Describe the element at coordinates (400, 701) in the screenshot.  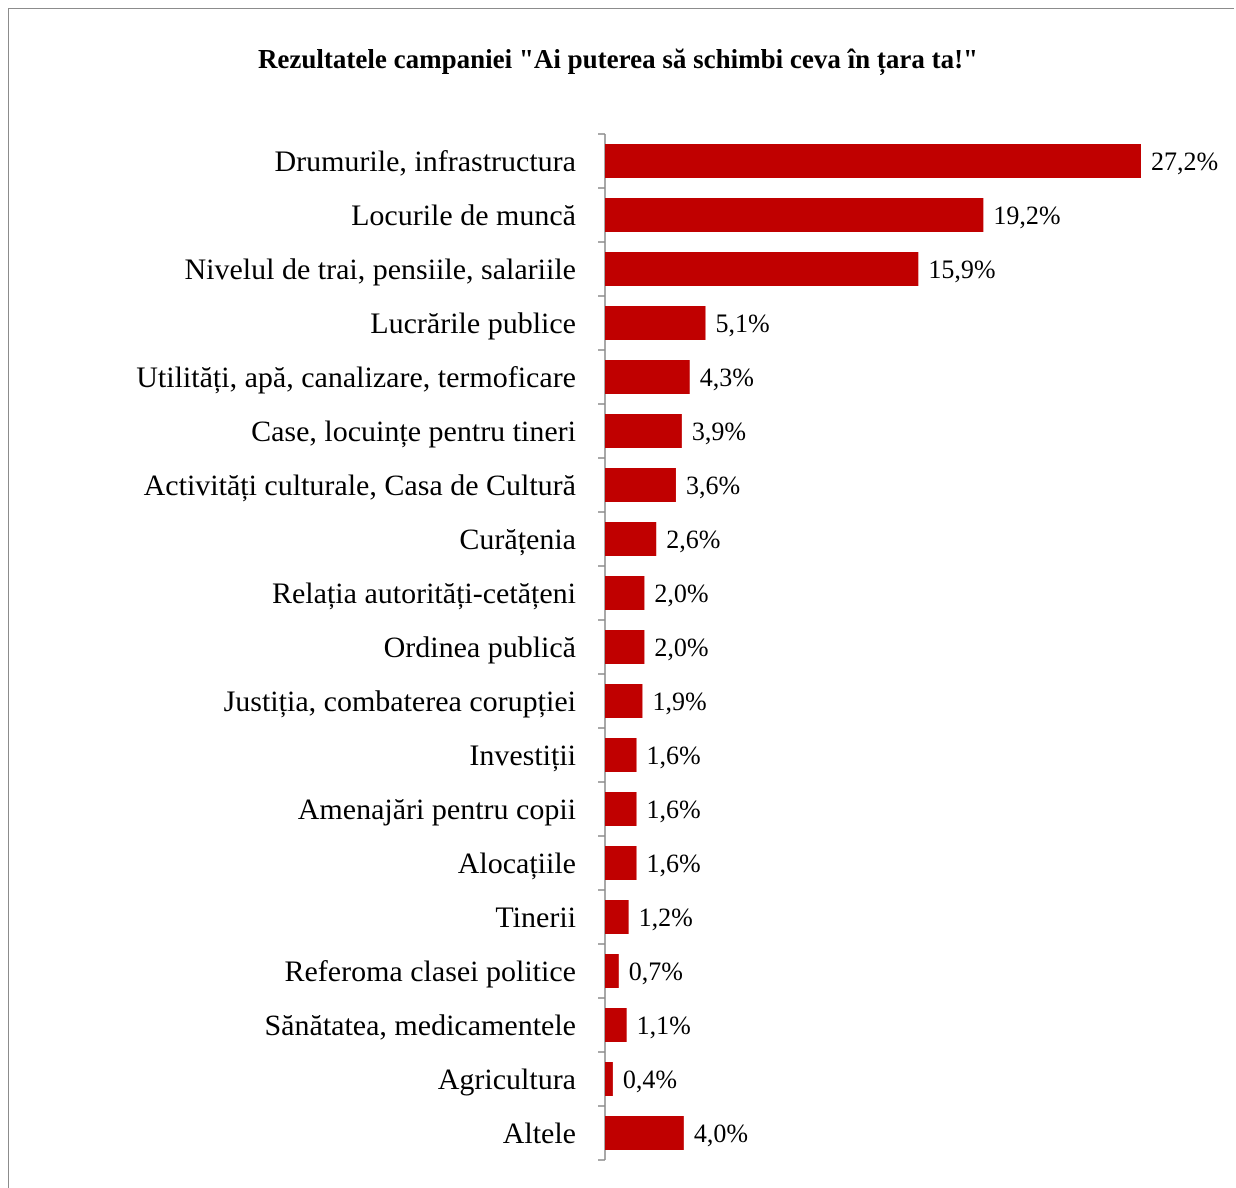
I see `category-label: Justiția, combaterea corupției` at that location.